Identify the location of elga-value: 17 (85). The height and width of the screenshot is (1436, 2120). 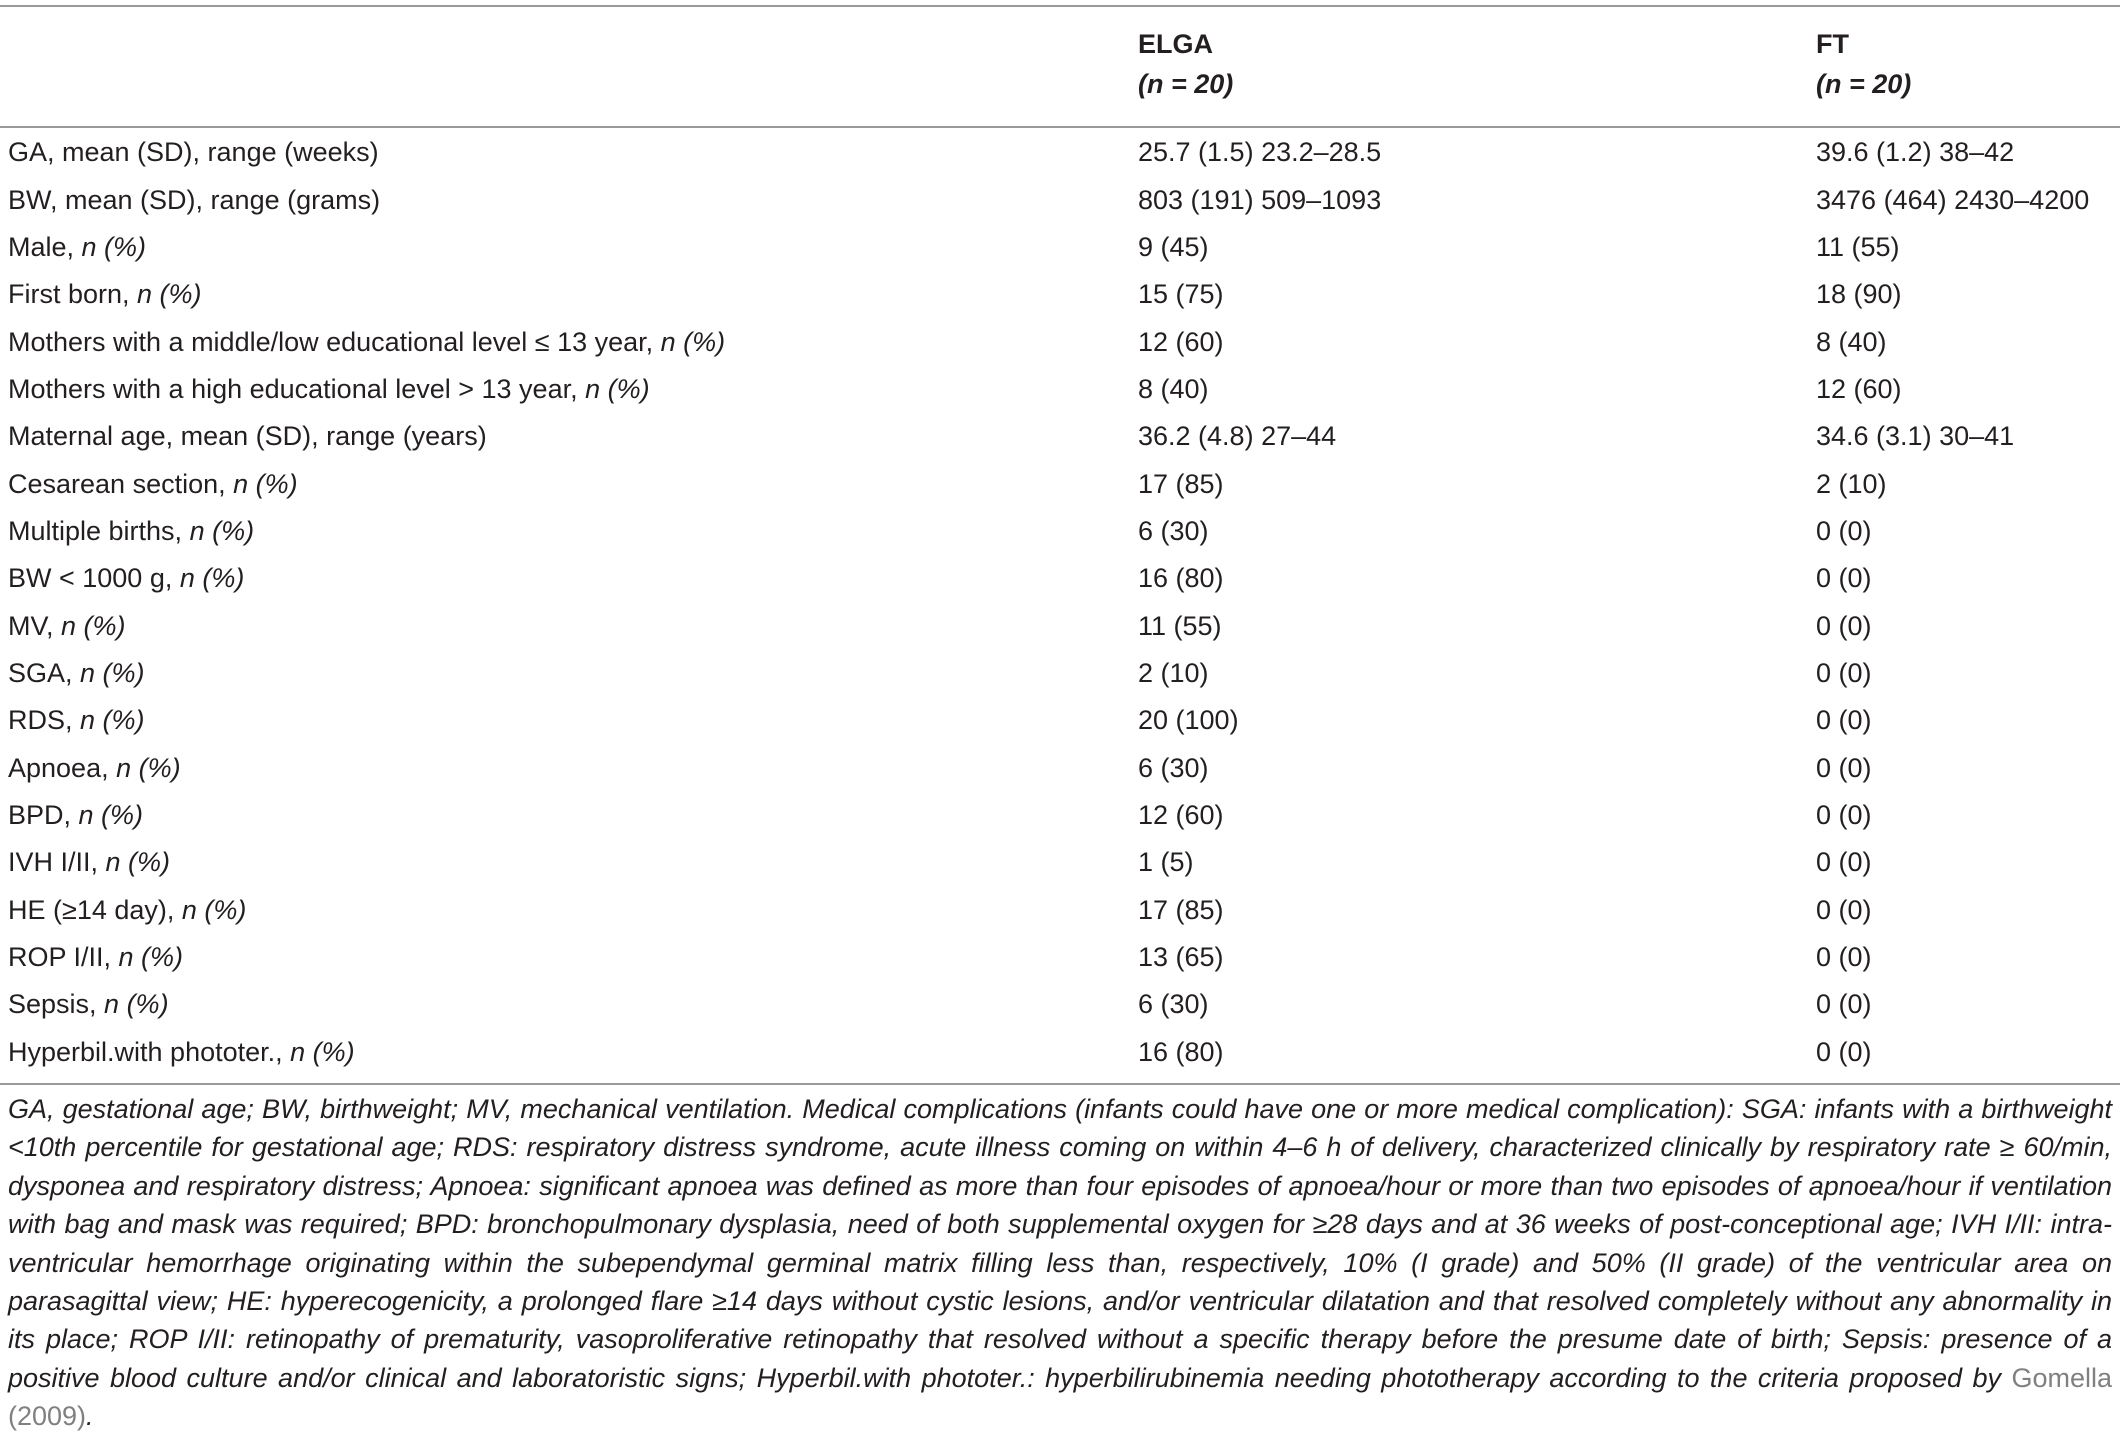
(1181, 909).